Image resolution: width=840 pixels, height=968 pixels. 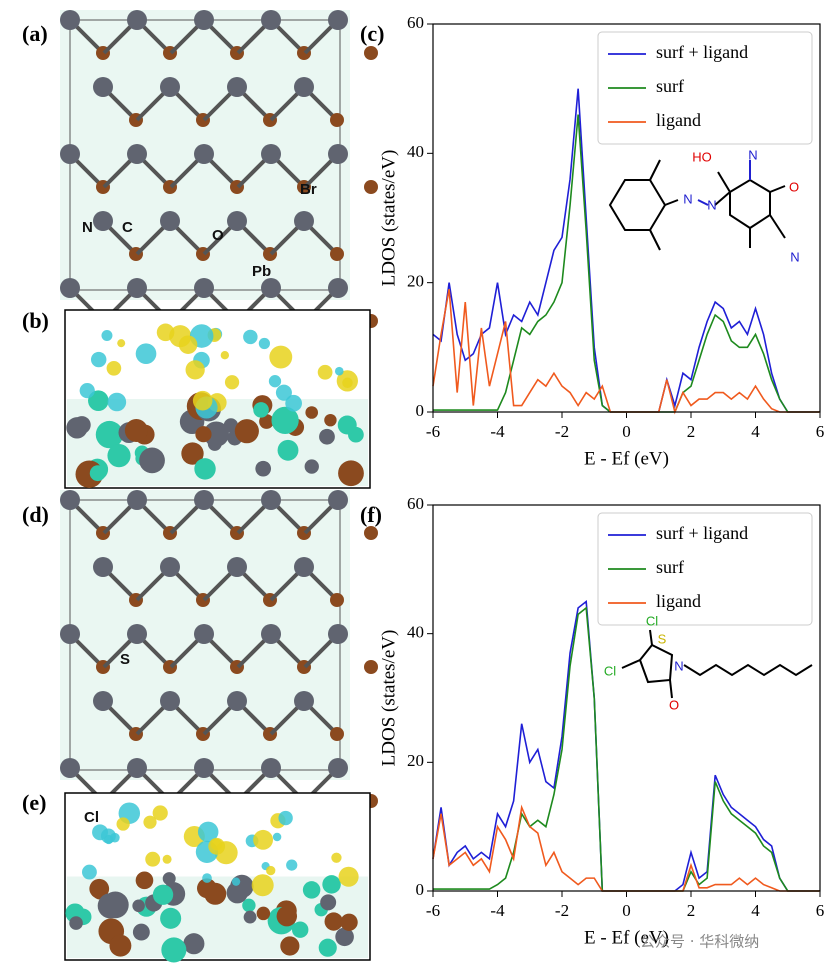 What do you see at coordinates (35, 33) in the screenshot?
I see `panel-label: (a)` at bounding box center [35, 33].